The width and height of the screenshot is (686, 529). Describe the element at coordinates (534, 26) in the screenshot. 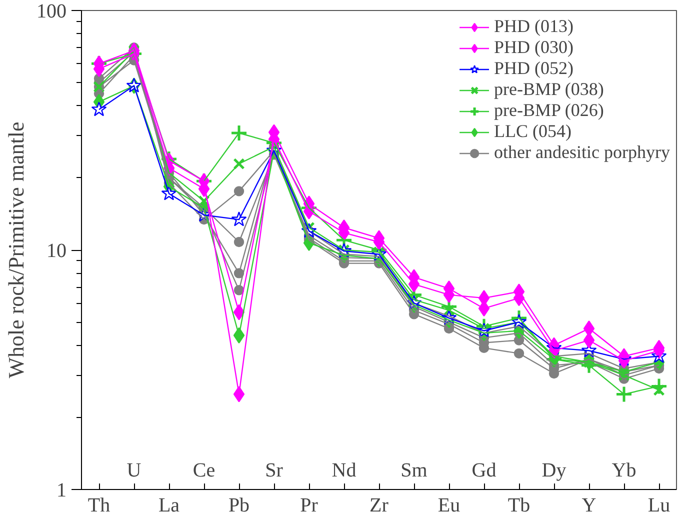

I see `legend-label: PHD (013)` at that location.